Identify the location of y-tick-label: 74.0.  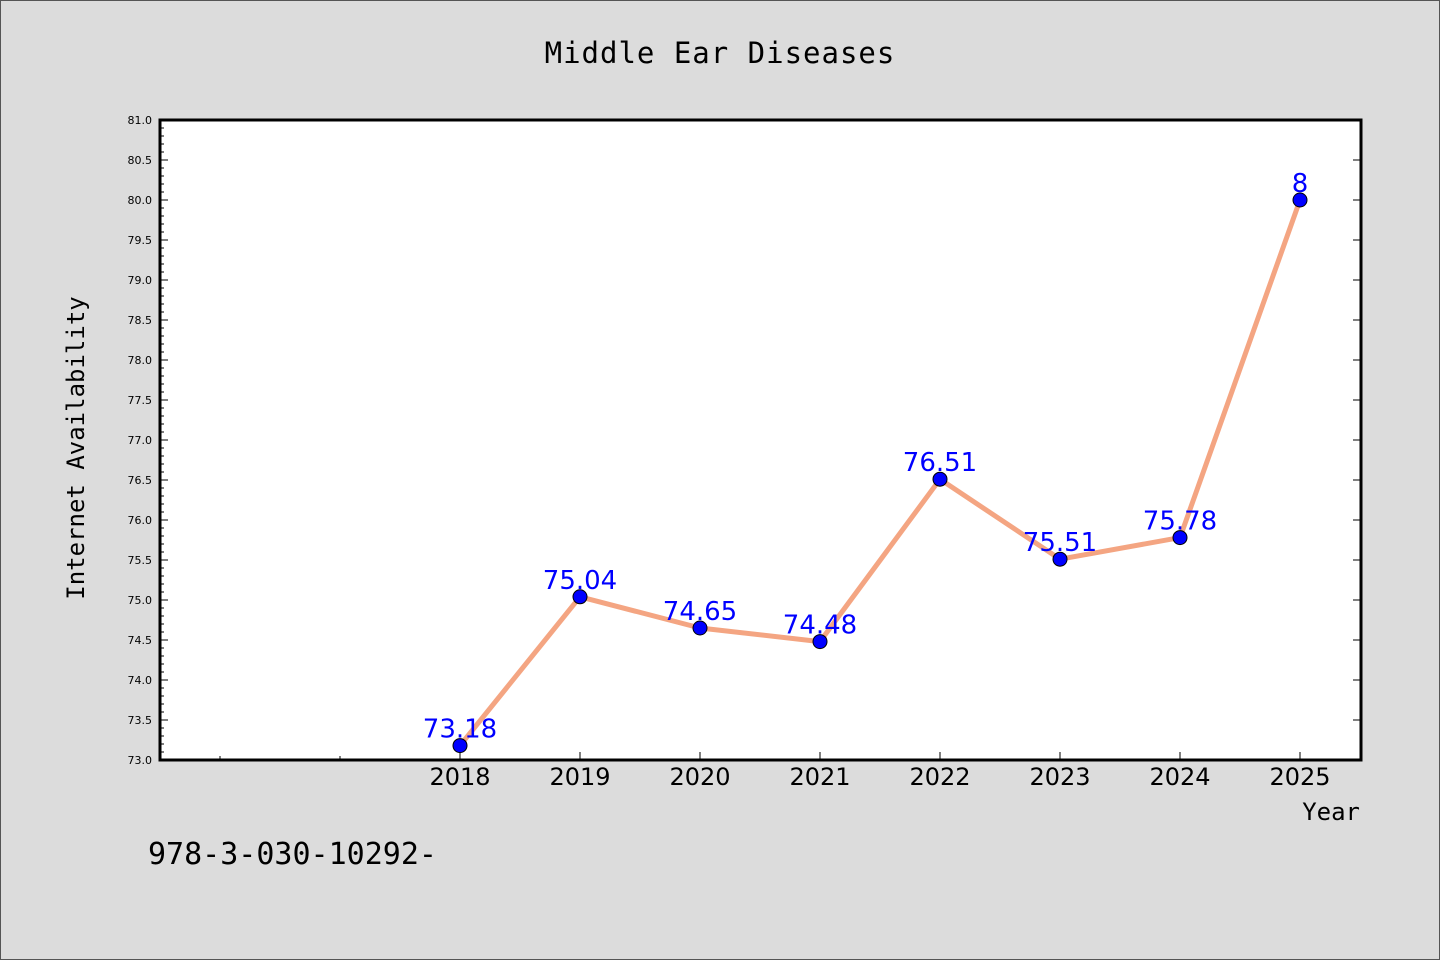
(140, 680).